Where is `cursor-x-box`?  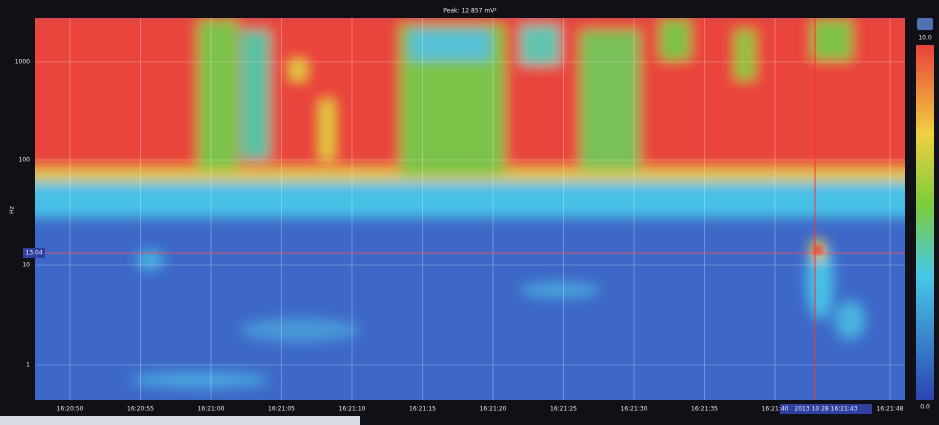 cursor-x-box is located at coordinates (826, 409).